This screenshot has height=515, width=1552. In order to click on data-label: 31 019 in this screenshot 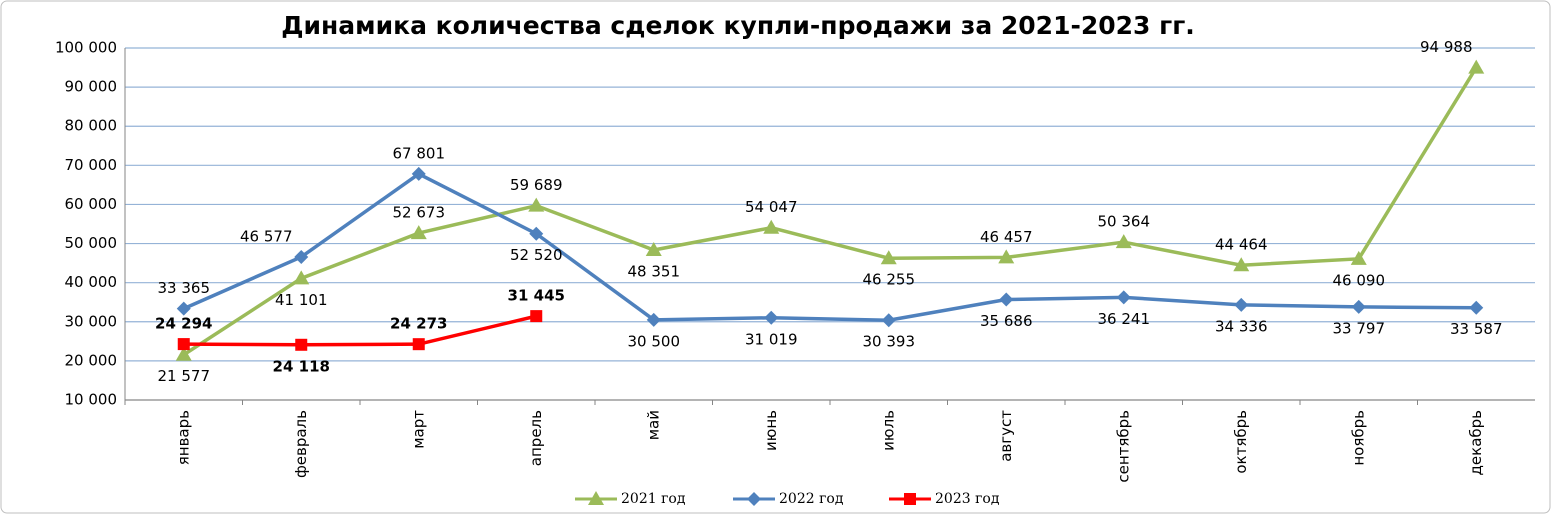, I will do `click(771, 339)`.